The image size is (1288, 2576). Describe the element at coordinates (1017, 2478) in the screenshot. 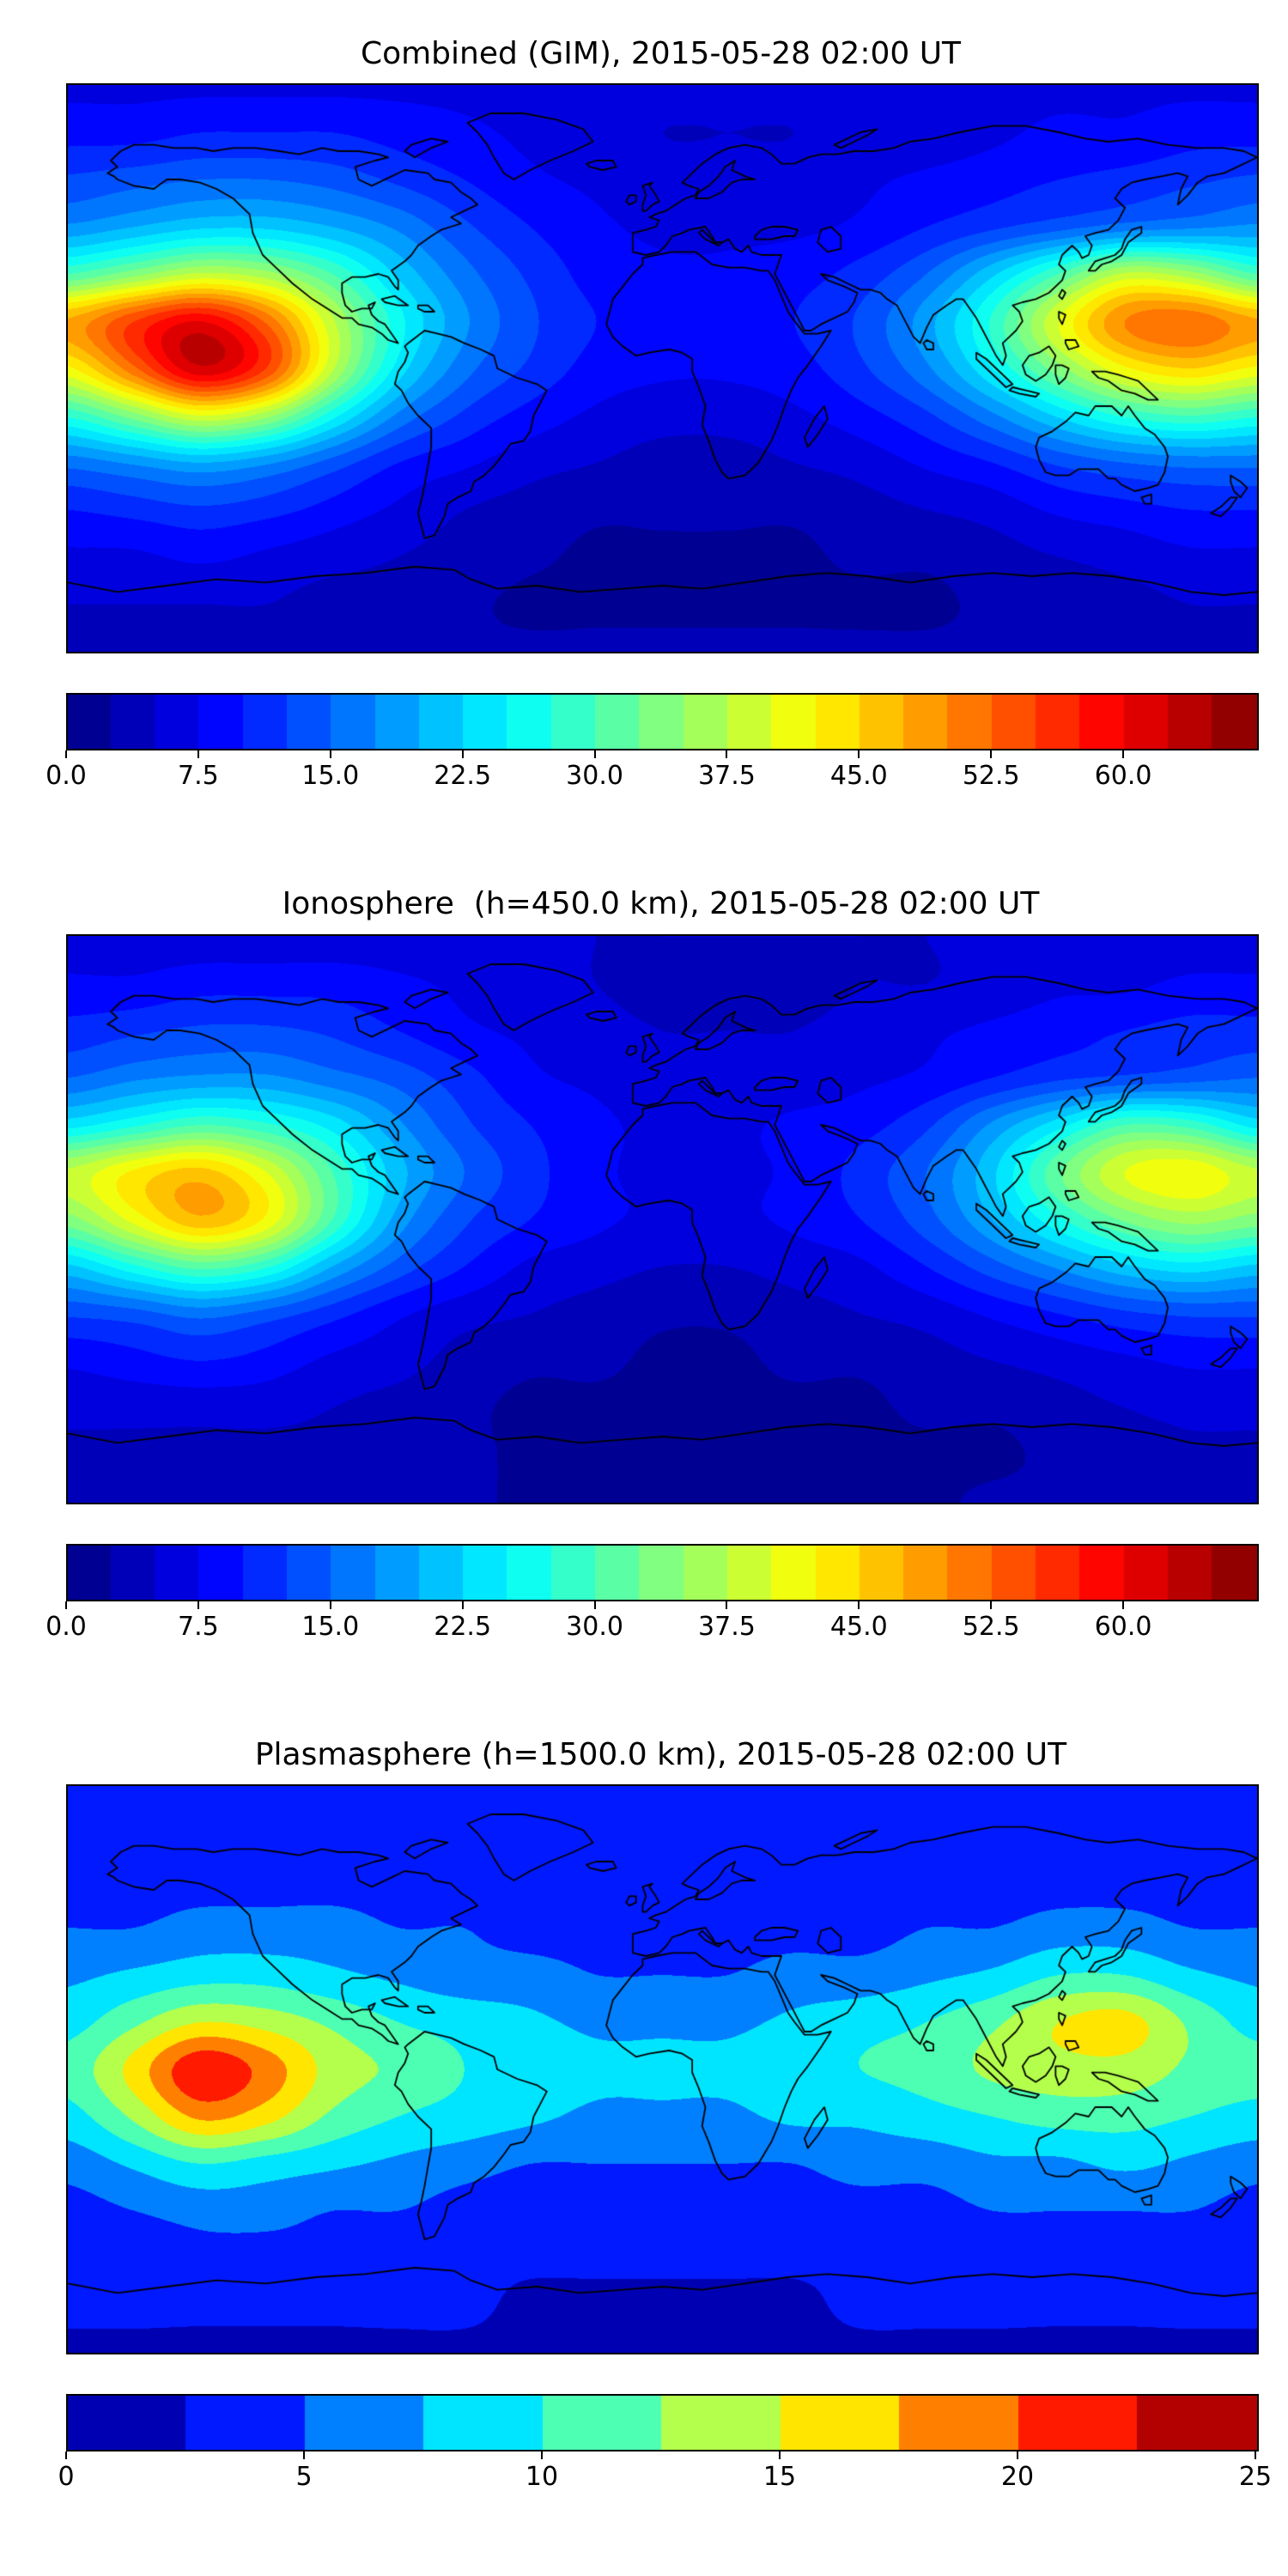

I see `colorbar-tick-label: 20` at that location.